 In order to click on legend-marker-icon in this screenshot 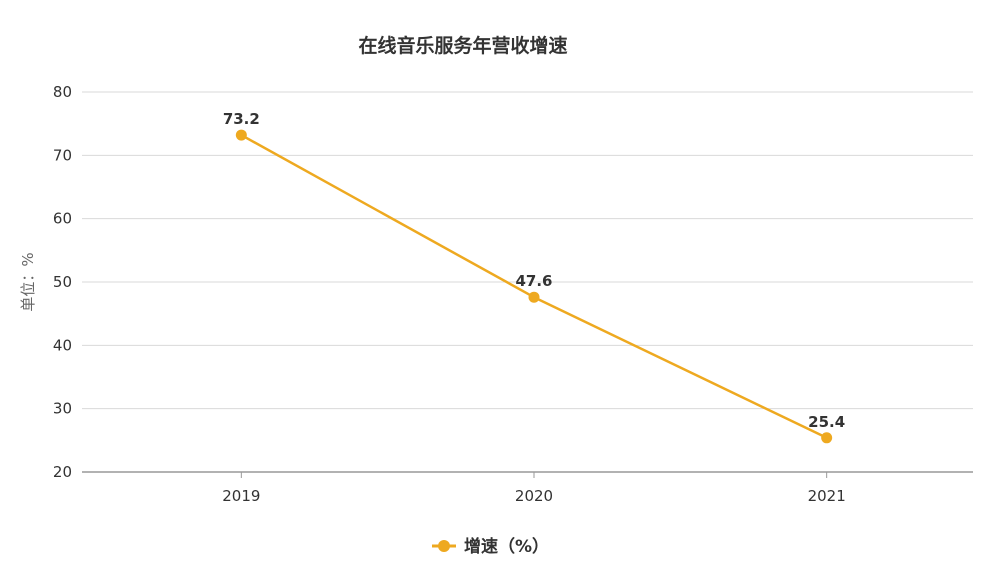, I will do `click(444, 546)`.